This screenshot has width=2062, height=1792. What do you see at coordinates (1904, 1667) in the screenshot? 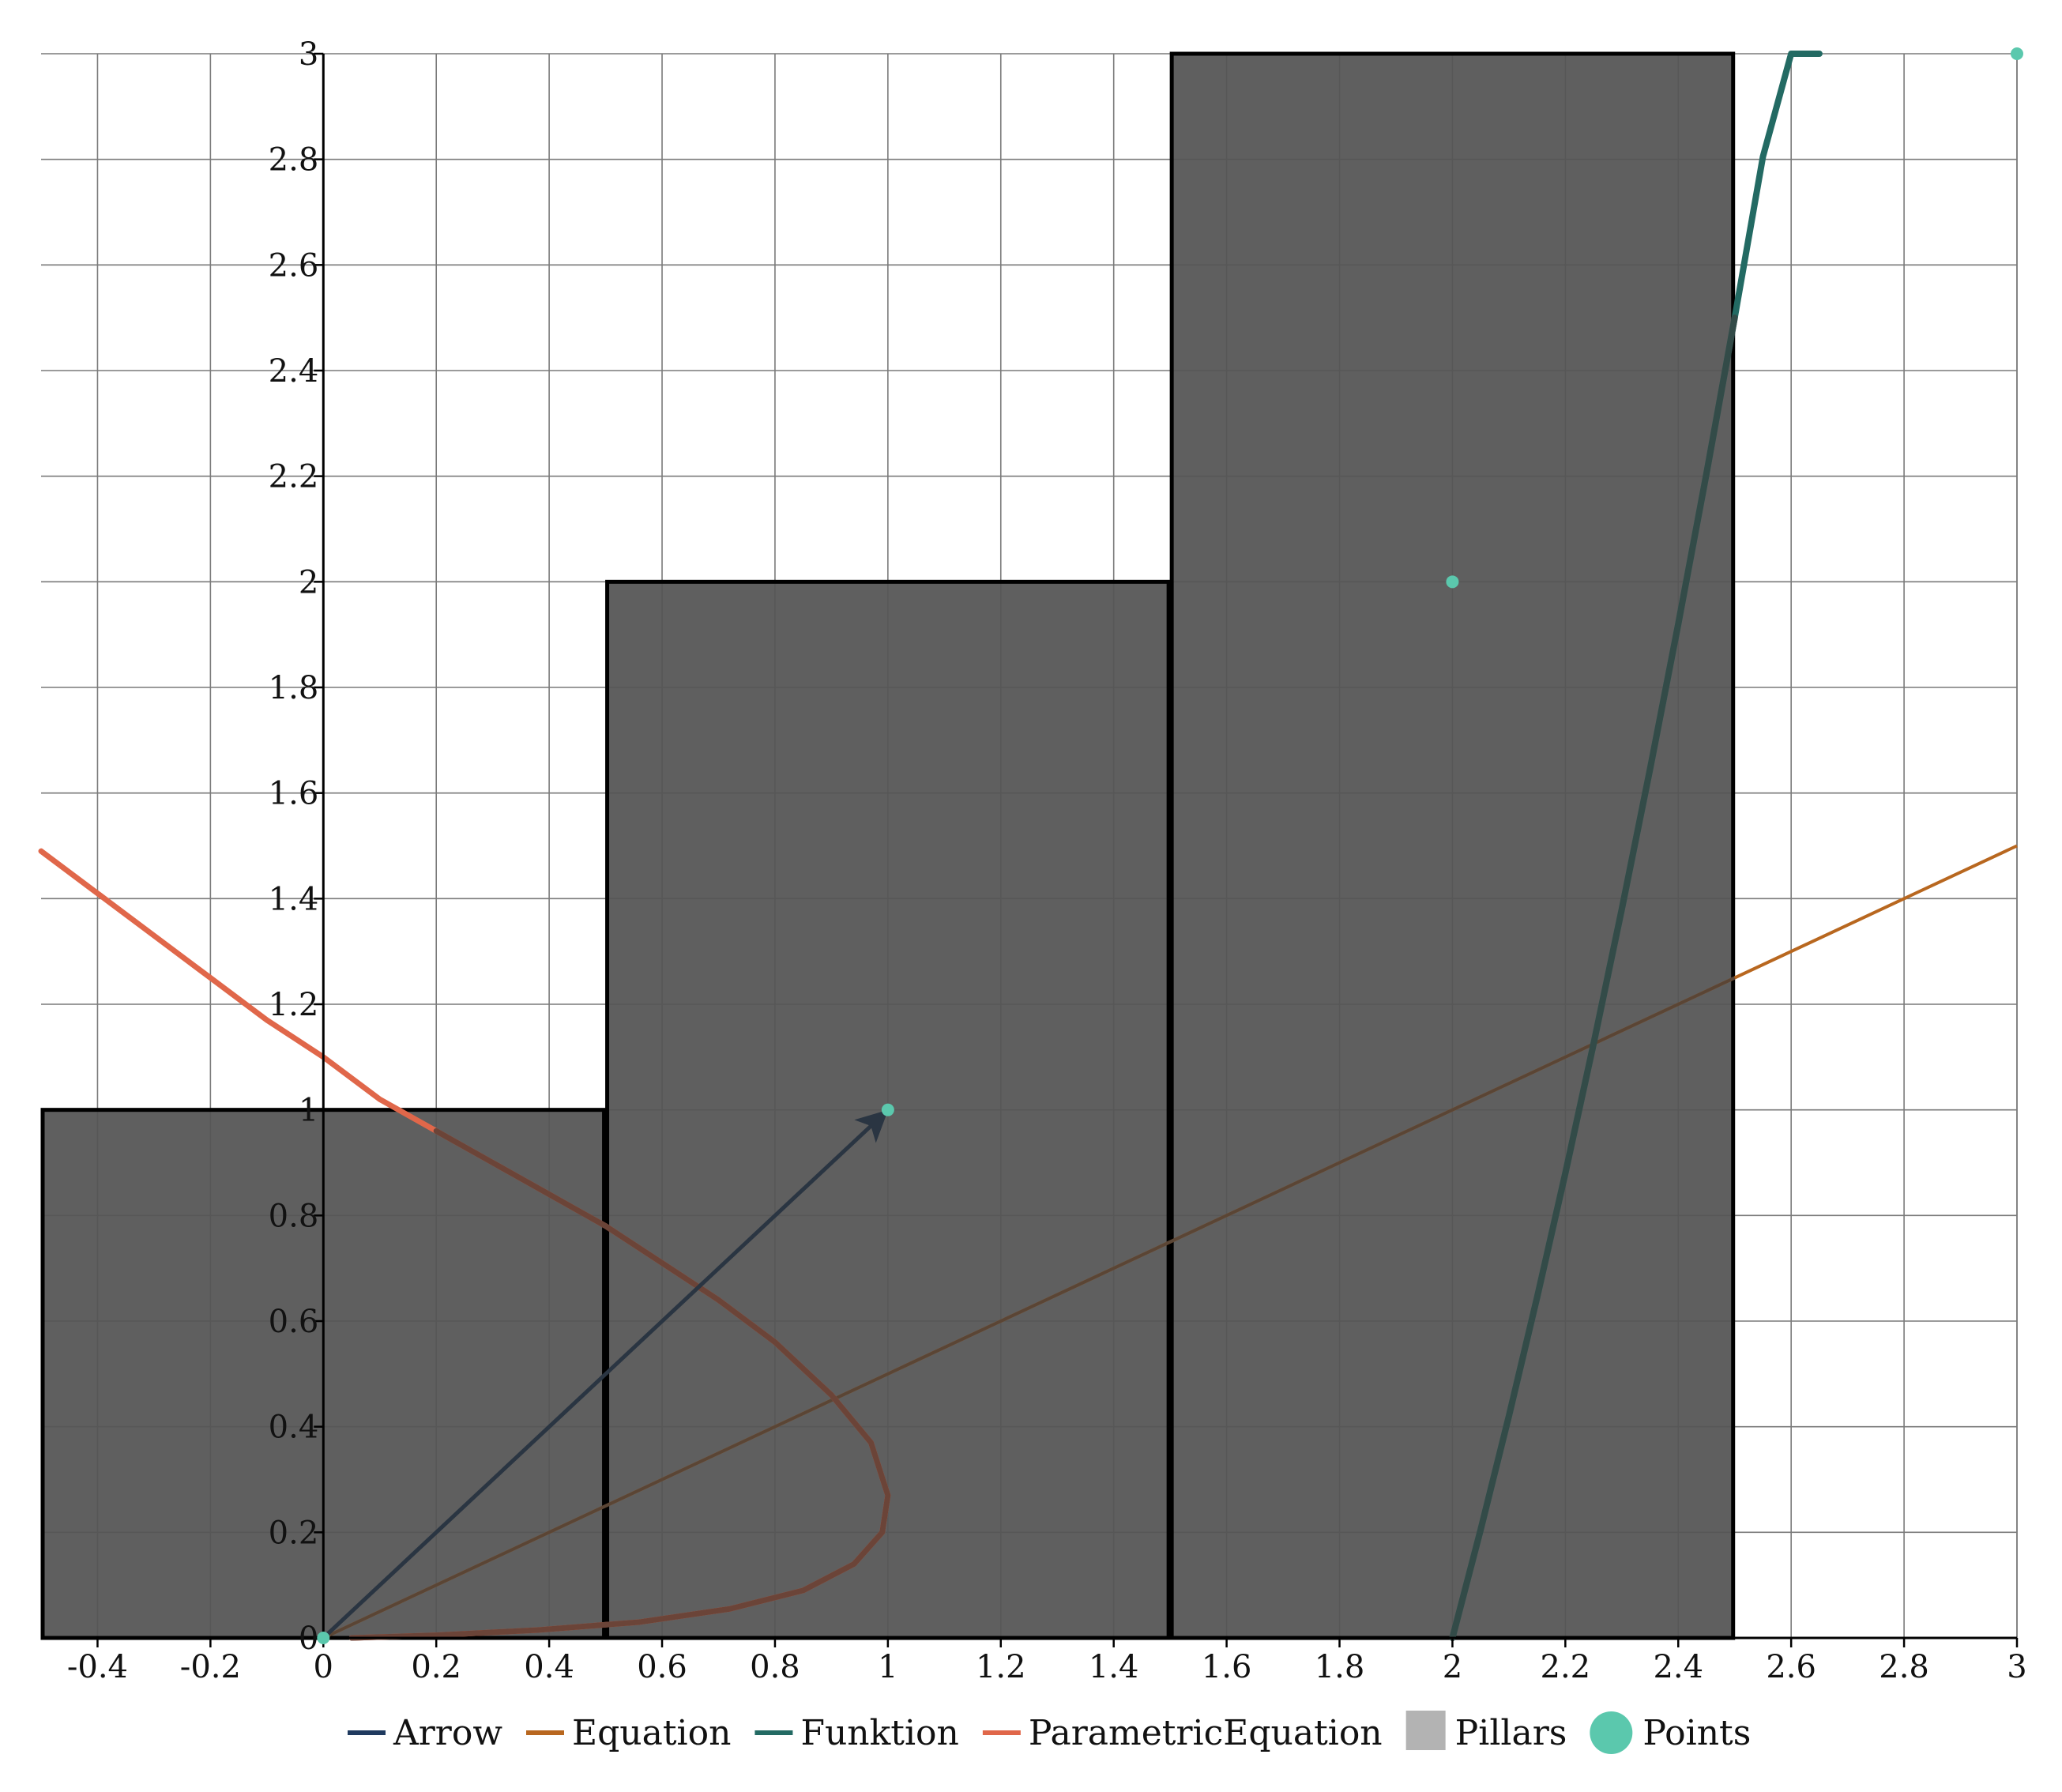
I see `x-tick-label-16: 2.8` at bounding box center [1904, 1667].